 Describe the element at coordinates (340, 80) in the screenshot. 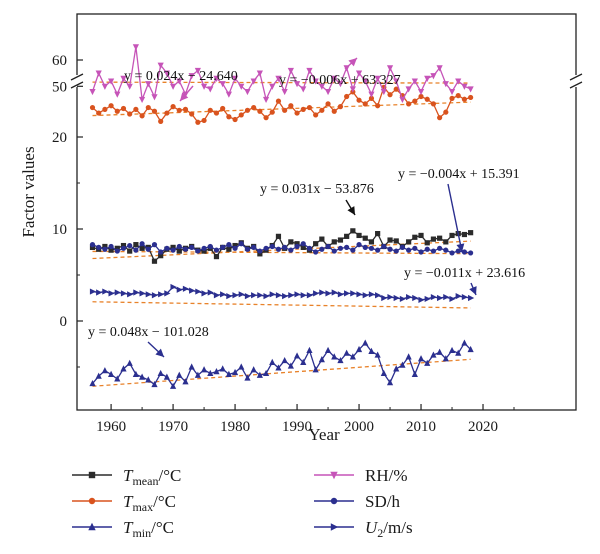

I see `trend-equation: y = −0.006x + 63.327` at that location.